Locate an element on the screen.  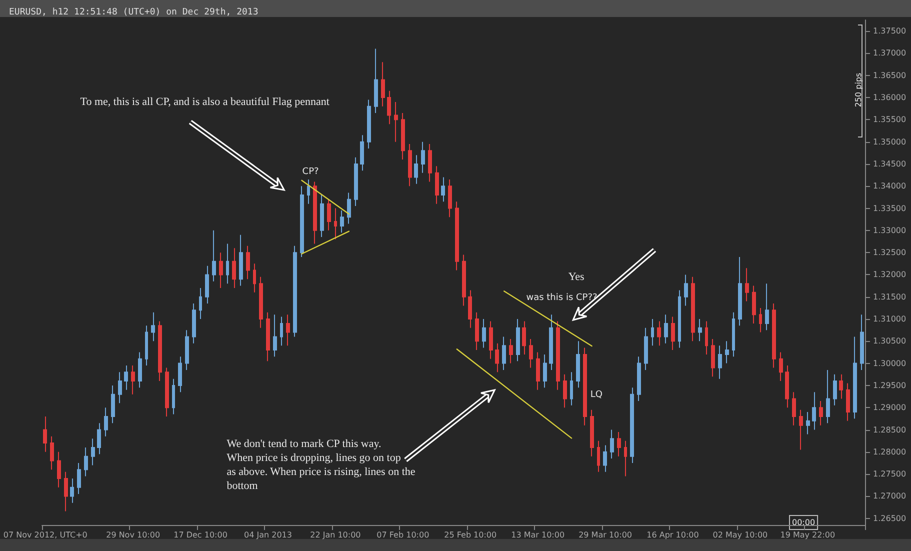
y-tick-label: 1.31000 is located at coordinates (889, 319).